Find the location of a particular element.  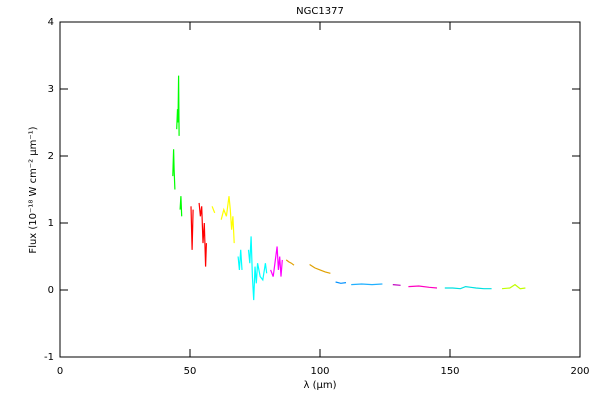

y-tick-label: 3 is located at coordinates (51, 89).